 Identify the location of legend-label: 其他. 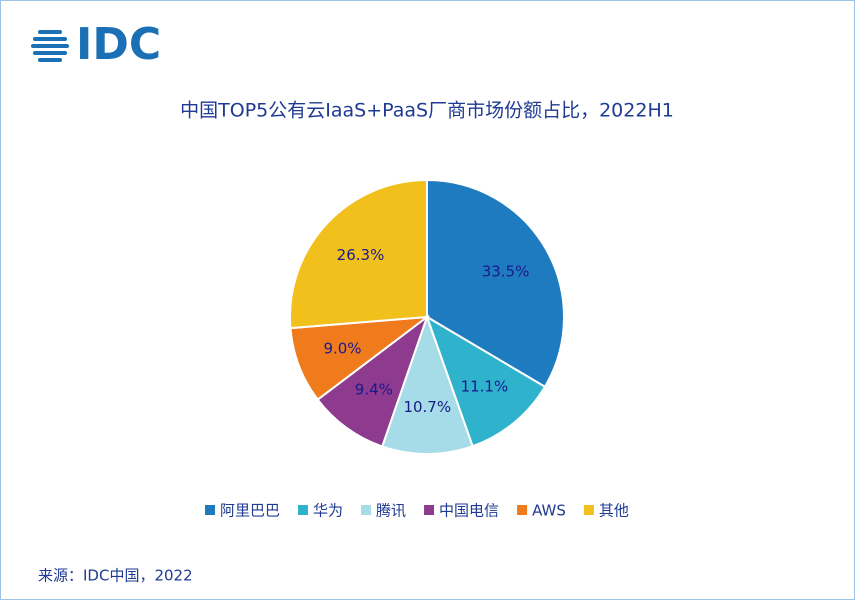
(614, 511).